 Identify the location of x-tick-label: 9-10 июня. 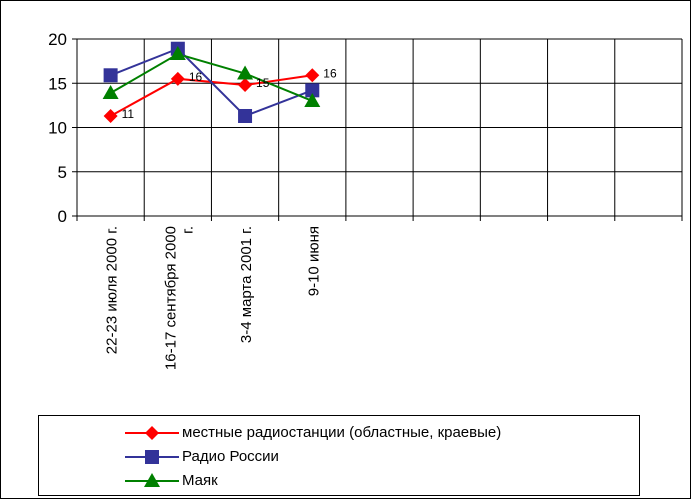
(313, 261).